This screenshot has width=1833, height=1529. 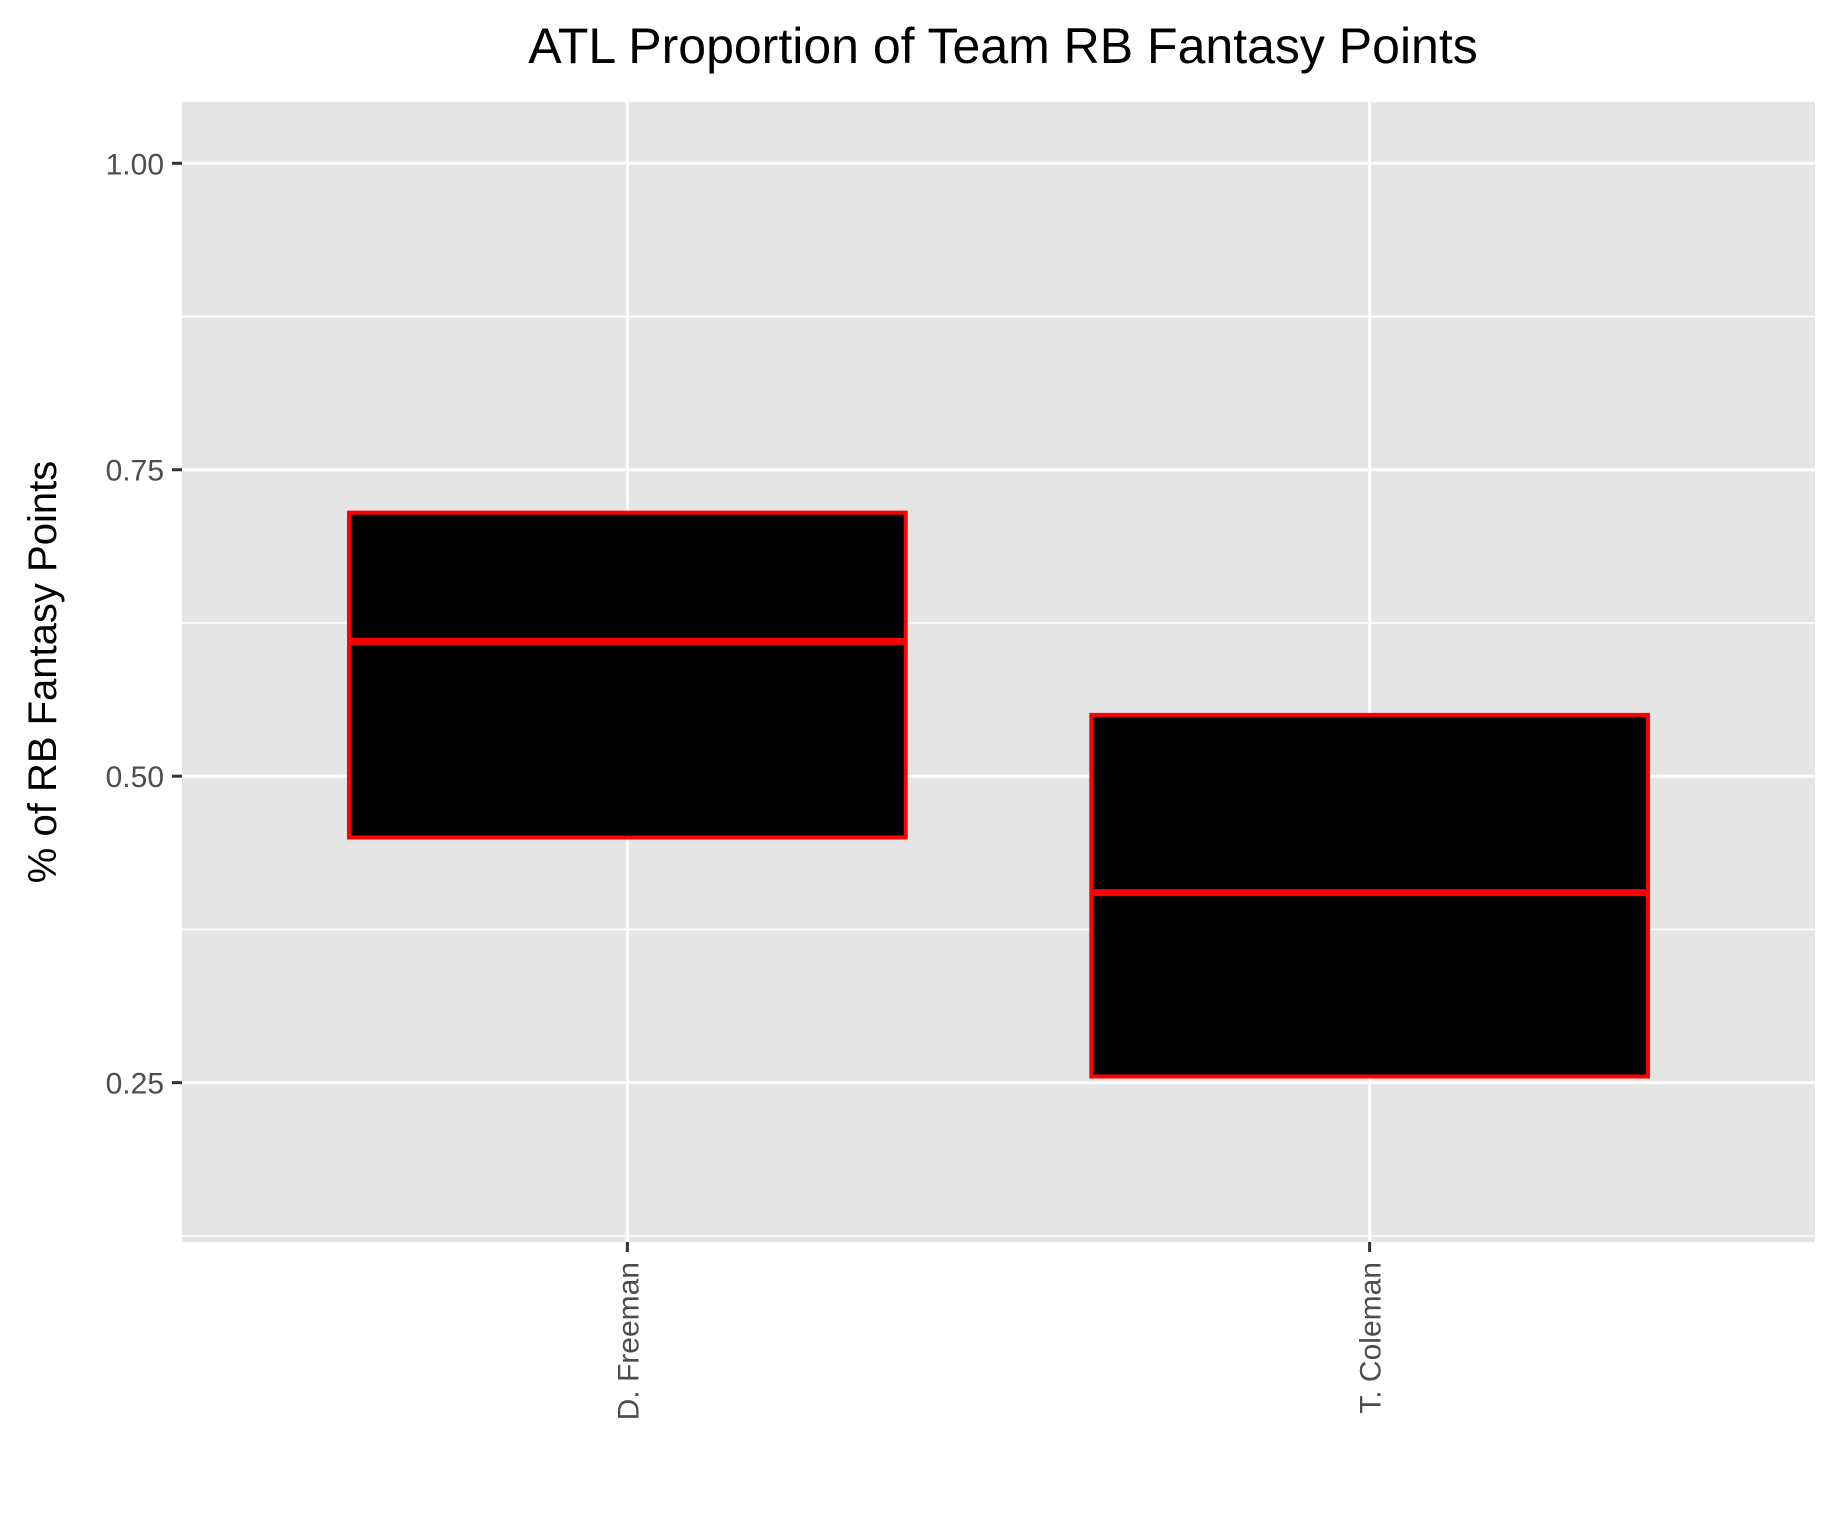 What do you see at coordinates (1003, 46) in the screenshot?
I see `chart-title: ATL Proportion of Team RB Fantasy Points` at bounding box center [1003, 46].